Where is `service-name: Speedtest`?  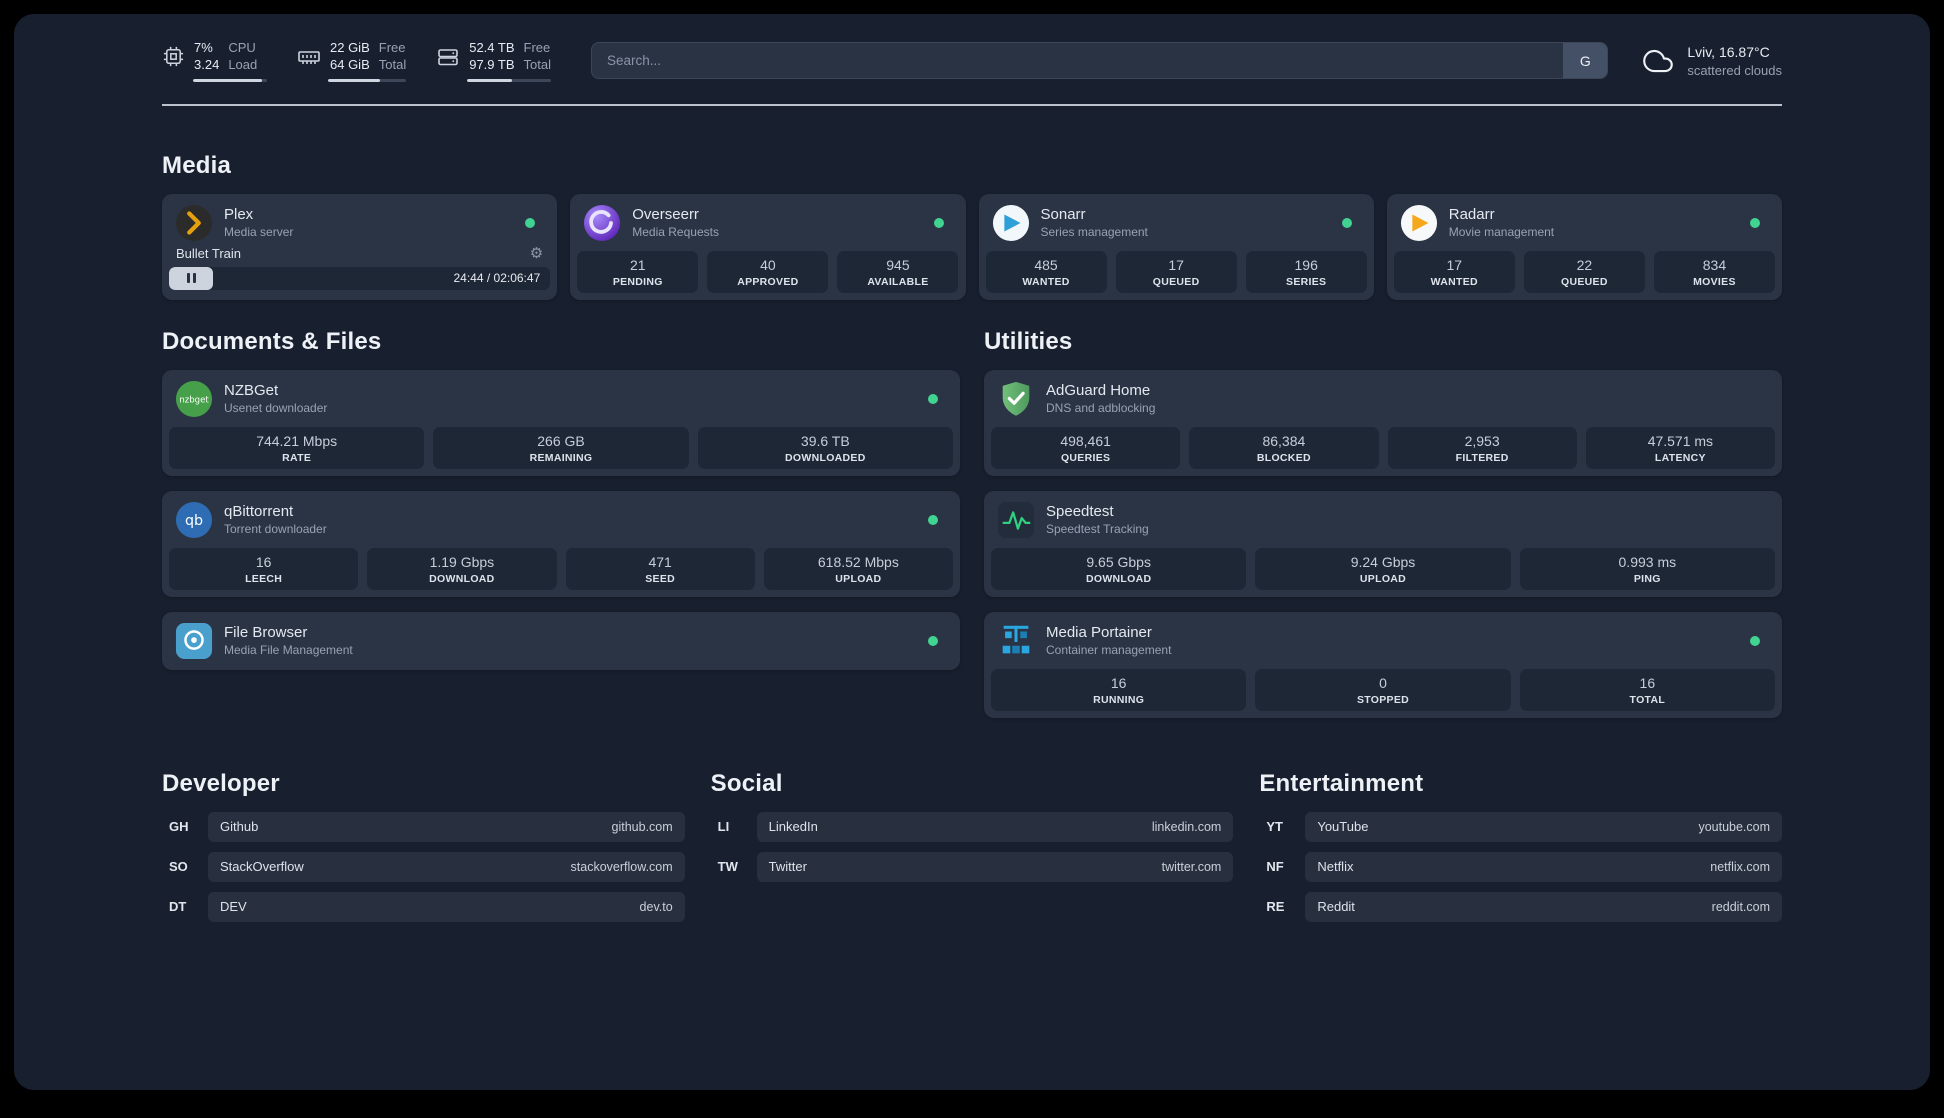
service-name: Speedtest is located at coordinates (1080, 512).